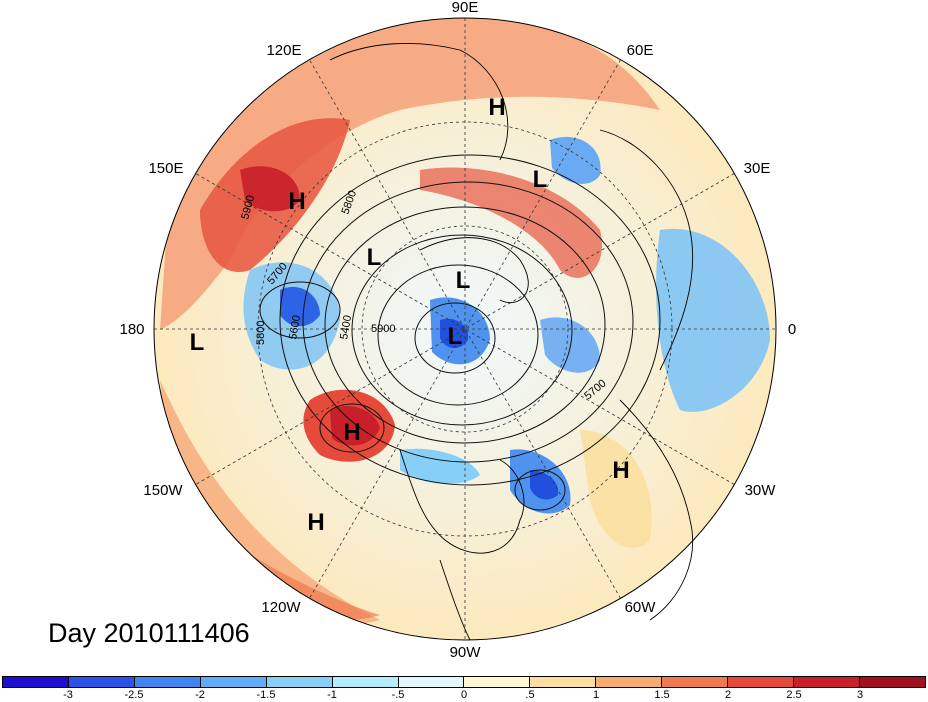 The image size is (928, 702). Describe the element at coordinates (640, 50) in the screenshot. I see `lon-label-60e: 60E` at that location.